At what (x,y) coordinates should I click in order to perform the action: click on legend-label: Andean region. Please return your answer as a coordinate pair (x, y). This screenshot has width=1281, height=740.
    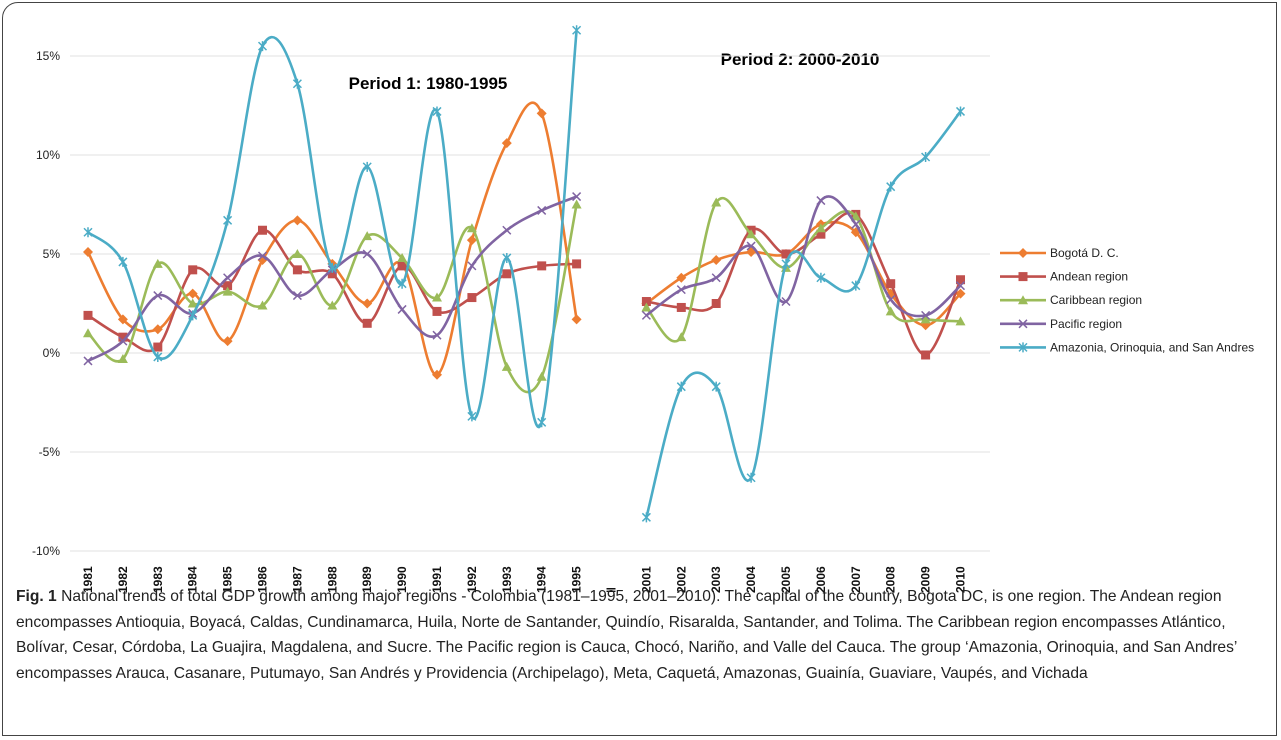
    Looking at the image, I should click on (1089, 277).